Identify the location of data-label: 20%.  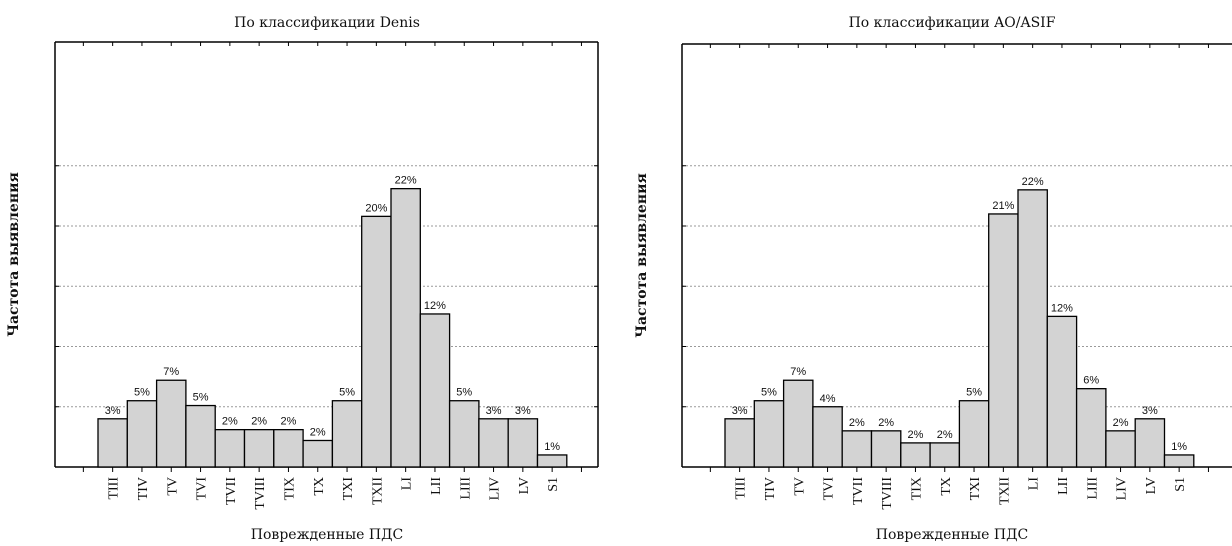
(376, 208).